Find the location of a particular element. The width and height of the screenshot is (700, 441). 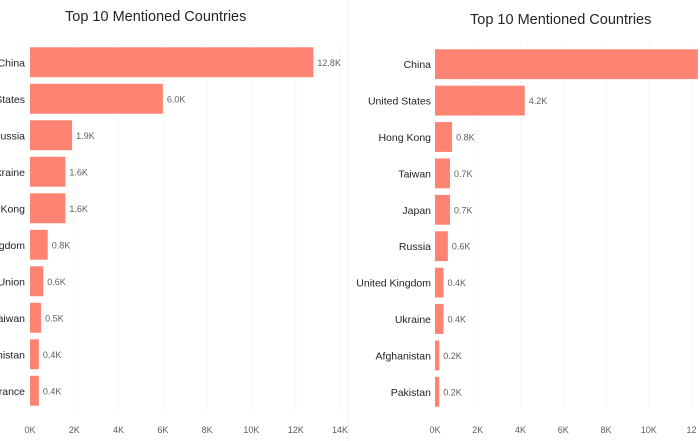

panel-divider is located at coordinates (348, 220).